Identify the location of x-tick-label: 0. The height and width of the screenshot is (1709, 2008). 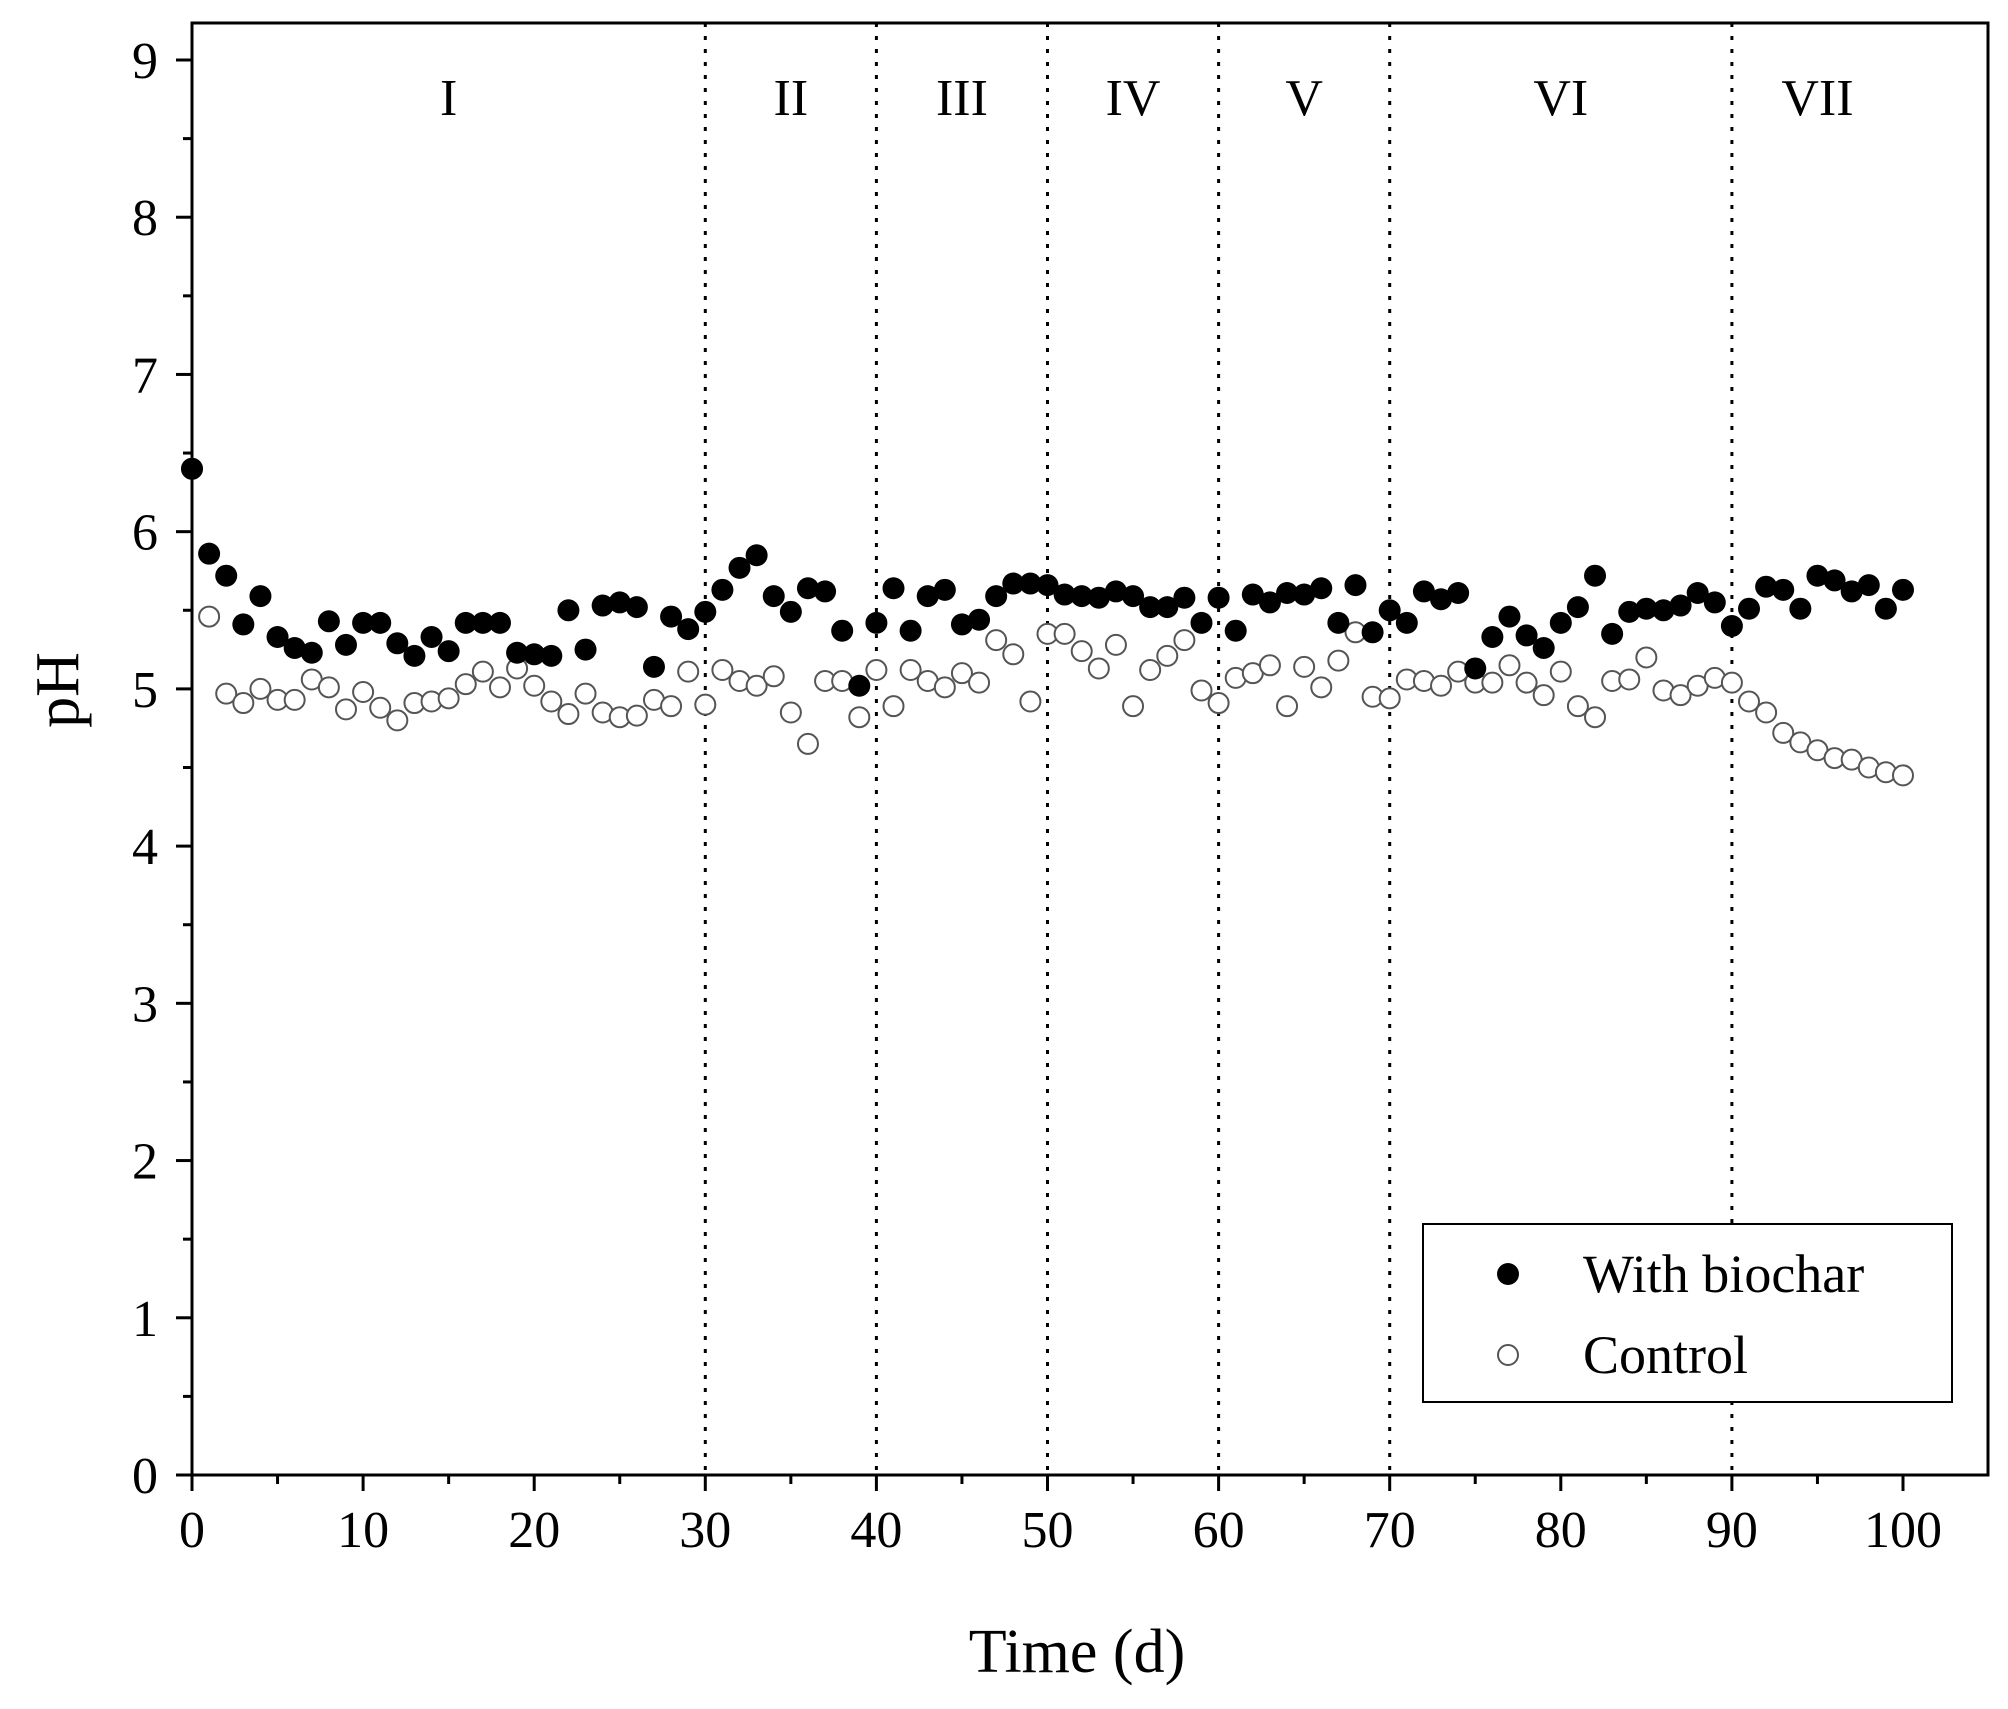
(192, 1530).